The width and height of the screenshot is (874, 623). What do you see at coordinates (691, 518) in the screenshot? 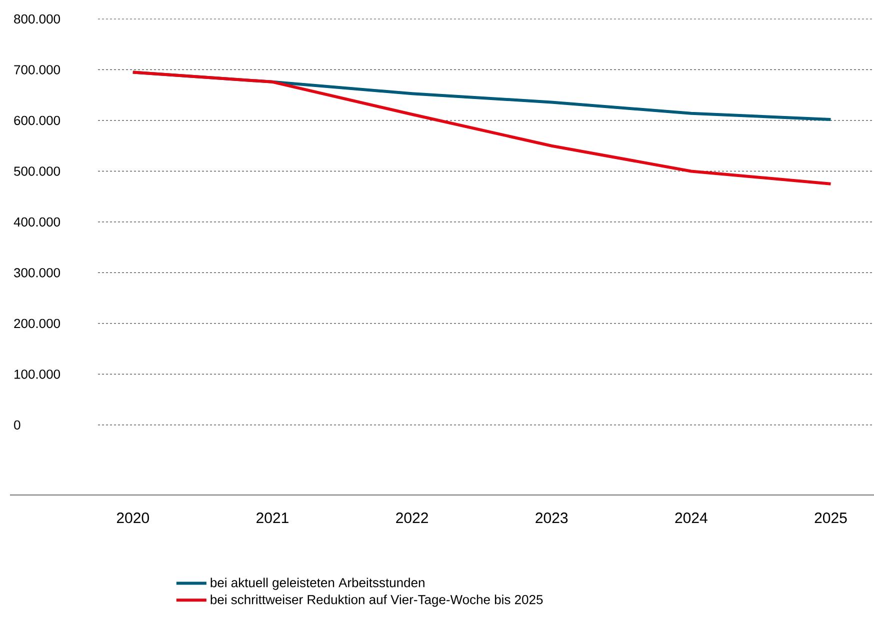
I see `x-tick-label: 2024` at bounding box center [691, 518].